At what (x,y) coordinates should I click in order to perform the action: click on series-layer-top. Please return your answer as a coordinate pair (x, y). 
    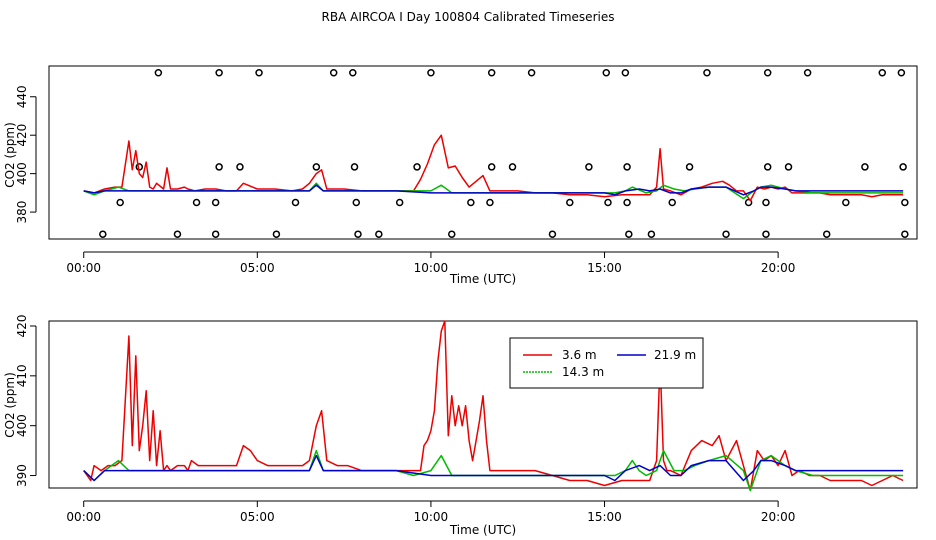
    Looking at the image, I should click on (493, 168).